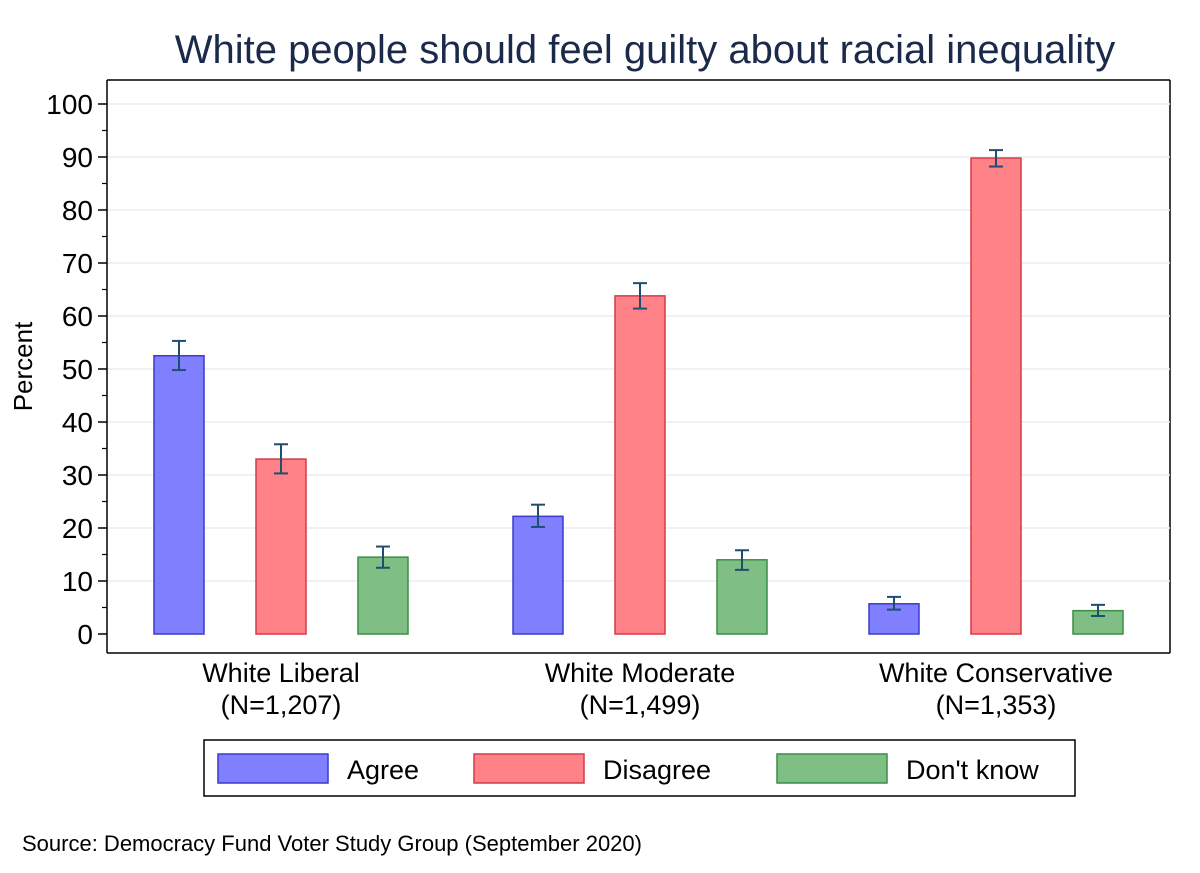 The width and height of the screenshot is (1200, 873). What do you see at coordinates (77, 316) in the screenshot?
I see `y-tick-label-60: 60` at bounding box center [77, 316].